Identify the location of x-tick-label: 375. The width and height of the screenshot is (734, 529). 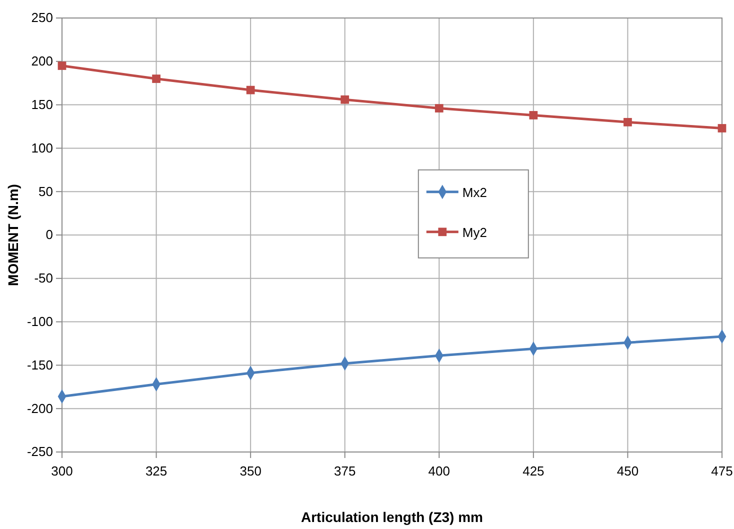
(345, 470).